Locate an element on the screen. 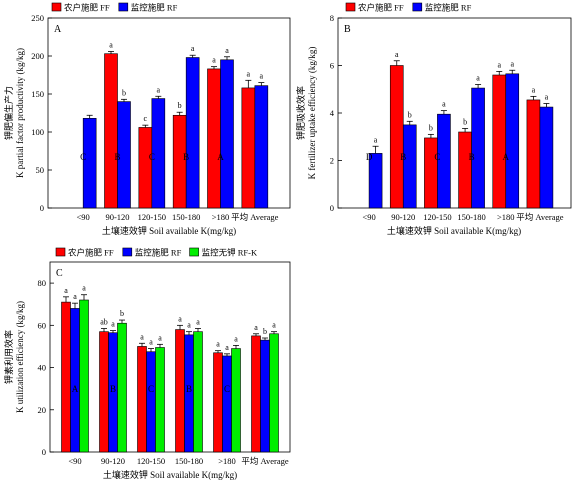 The width and height of the screenshot is (574, 485). group-letter-b-3: B is located at coordinates (472, 157).